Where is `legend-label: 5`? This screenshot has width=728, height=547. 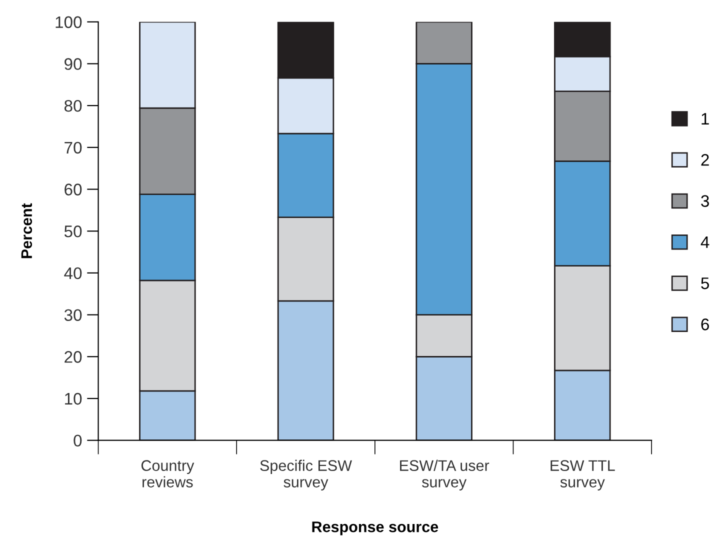 legend-label: 5 is located at coordinates (705, 284).